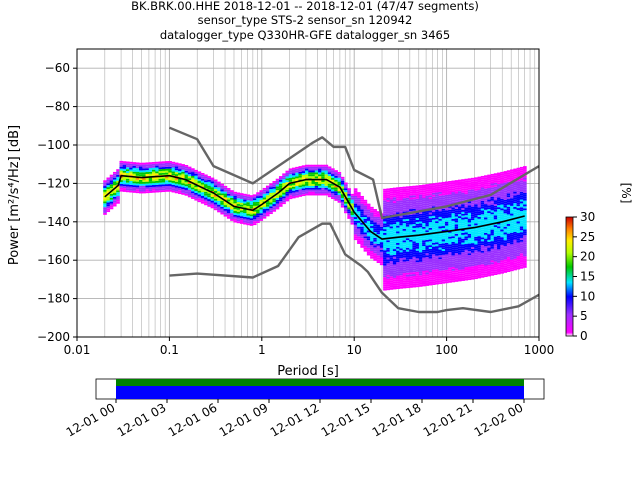  I want to click on colorbar-tick-label: 5, so click(584, 316).